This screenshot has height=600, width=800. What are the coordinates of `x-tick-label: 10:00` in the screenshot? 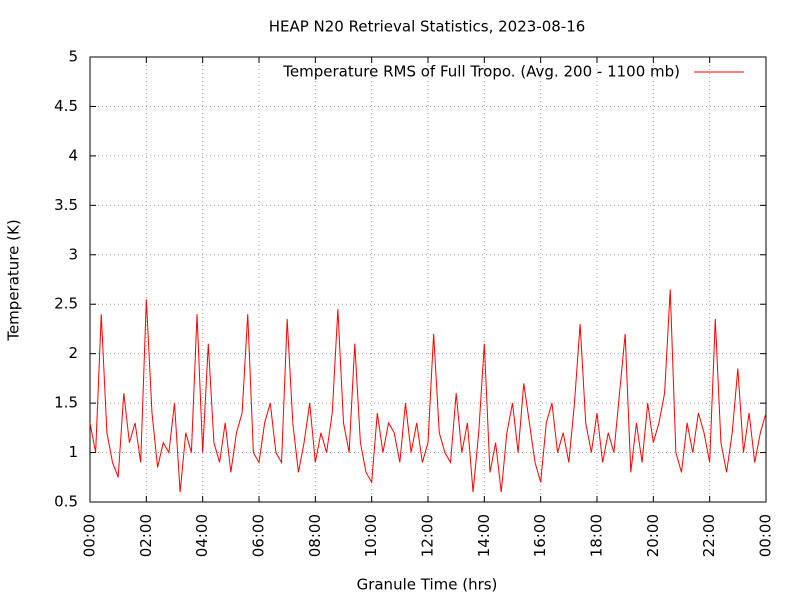 It's located at (371, 535).